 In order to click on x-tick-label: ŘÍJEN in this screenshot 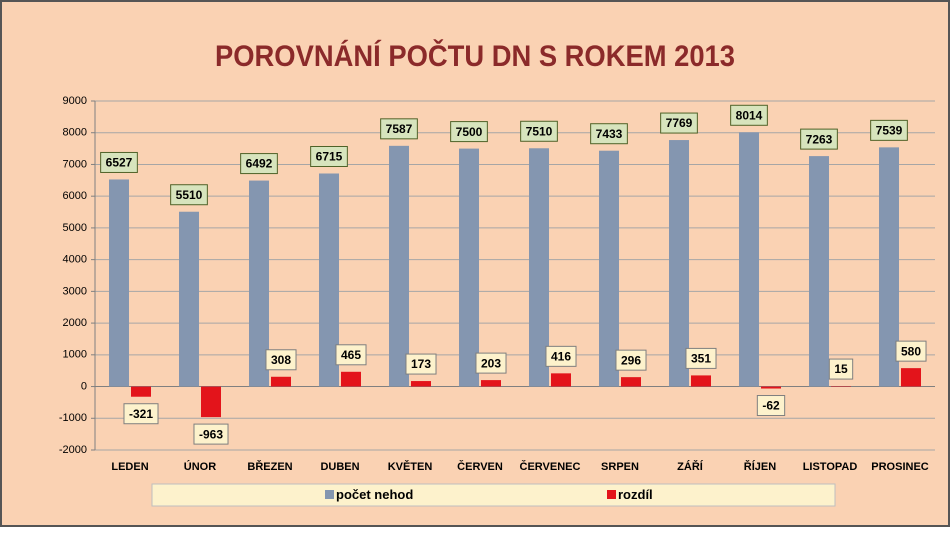, I will do `click(760, 466)`.